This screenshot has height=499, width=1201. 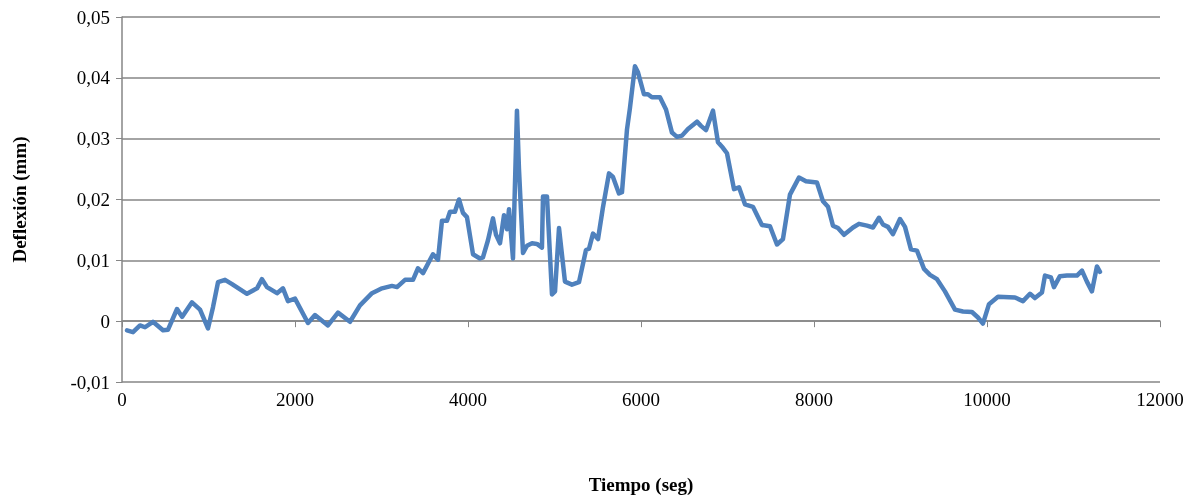 I want to click on y-tick-label: -0,01, so click(x=90, y=382).